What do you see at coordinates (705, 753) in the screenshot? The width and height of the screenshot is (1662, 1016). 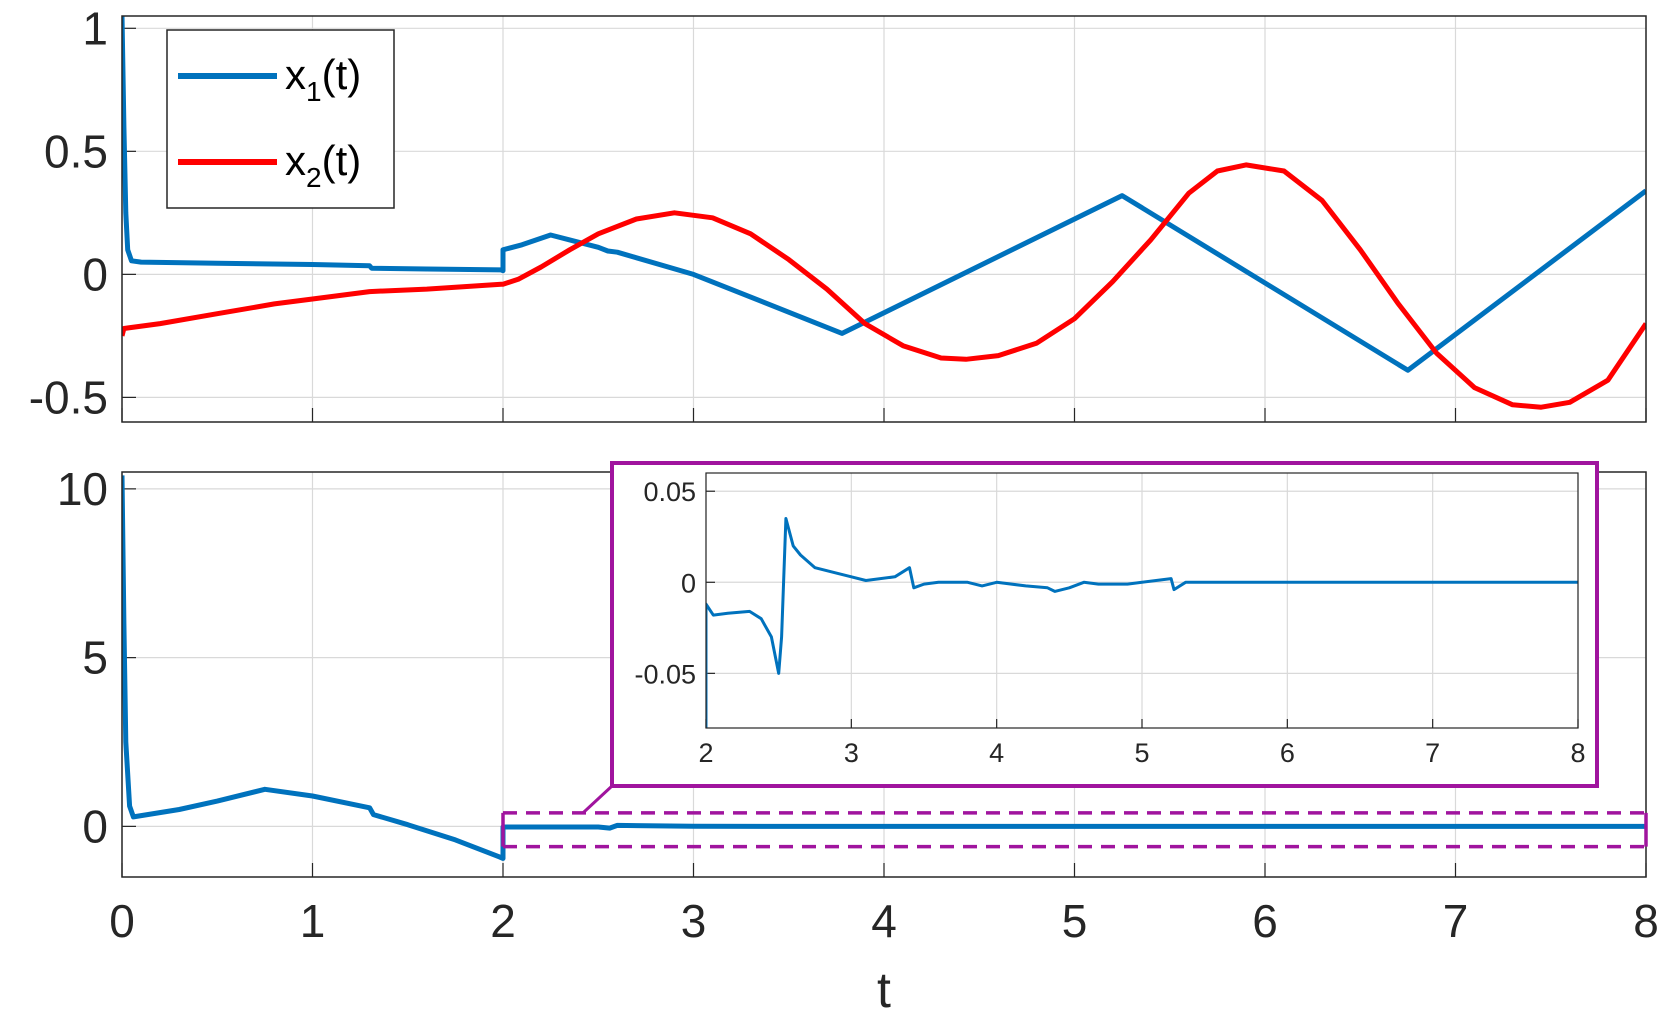 I see `inset-x-tick-label: 2` at bounding box center [705, 753].